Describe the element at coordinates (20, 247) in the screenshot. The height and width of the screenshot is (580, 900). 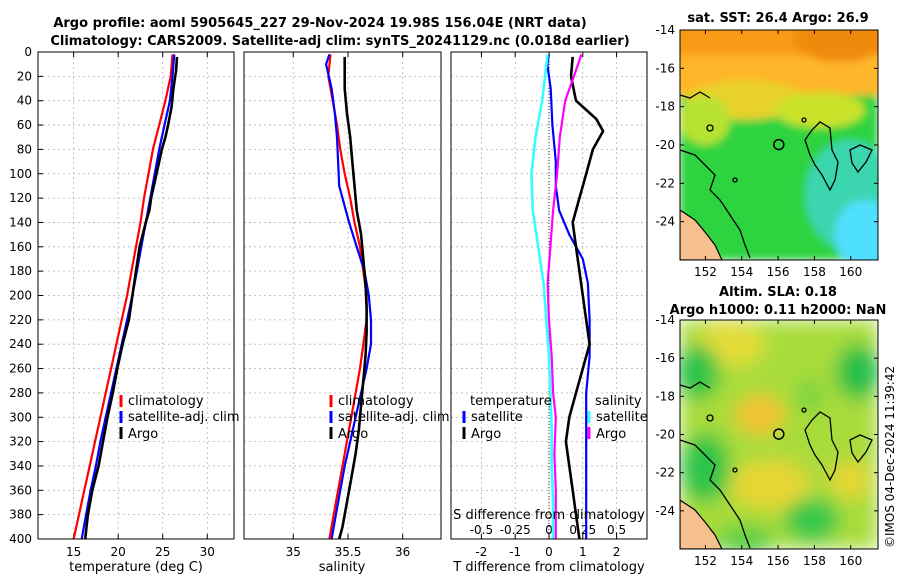
I see `y-tick-label: 160` at that location.